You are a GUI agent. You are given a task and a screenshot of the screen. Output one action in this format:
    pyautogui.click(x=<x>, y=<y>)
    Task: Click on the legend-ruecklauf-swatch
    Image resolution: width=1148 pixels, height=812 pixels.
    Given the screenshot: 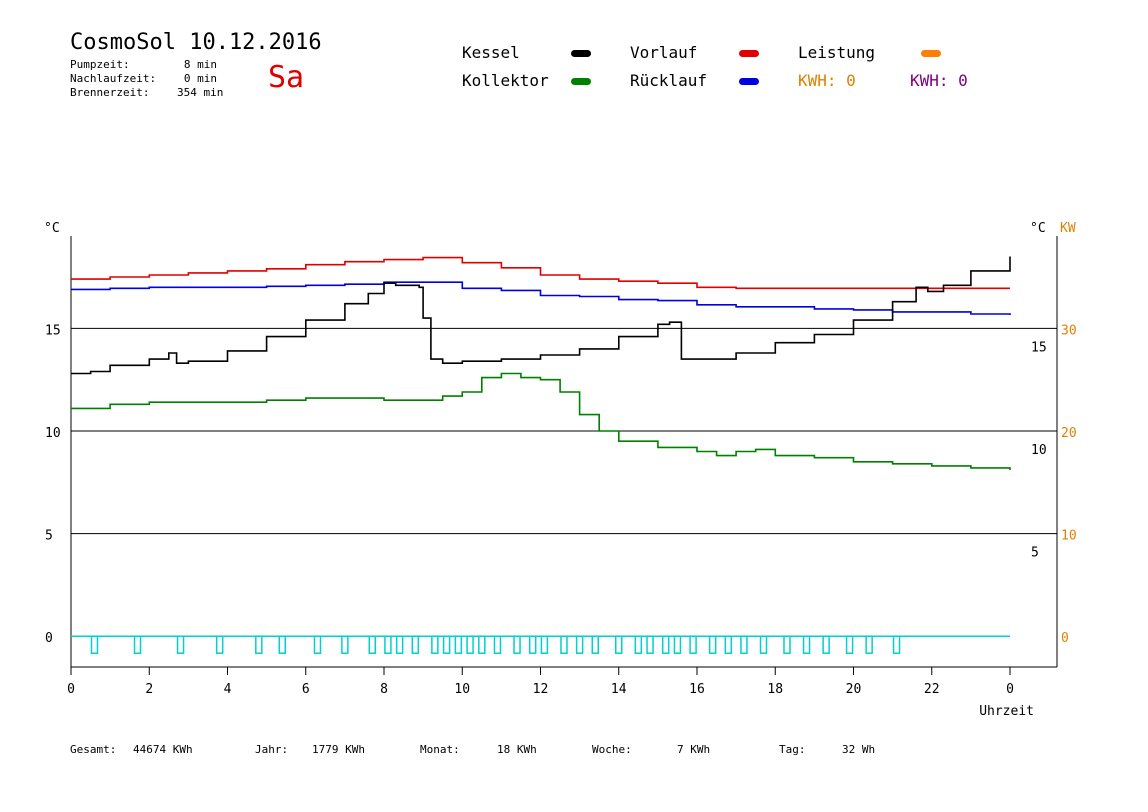 What is the action you would take?
    pyautogui.click(x=749, y=81)
    